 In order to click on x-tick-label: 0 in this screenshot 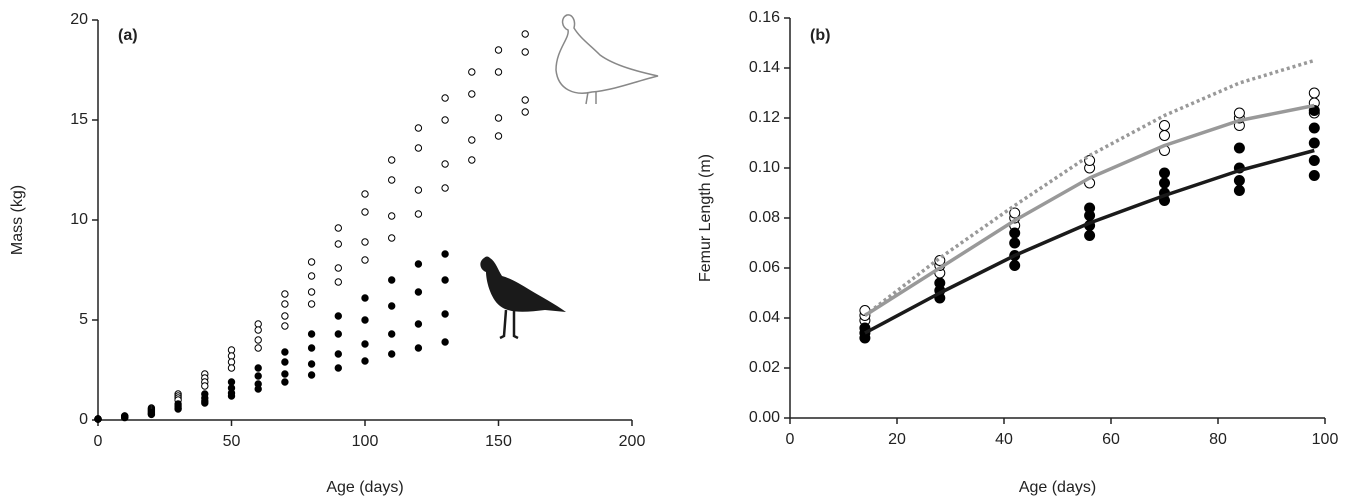, I will do `click(790, 439)`.